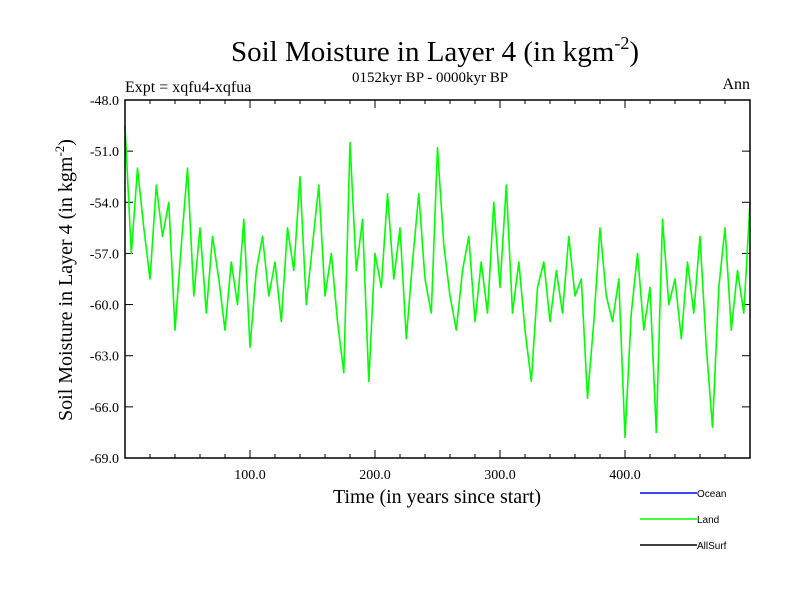 This screenshot has height=600, width=800. Describe the element at coordinates (104, 408) in the screenshot. I see `y-tick-label: -66.0` at that location.